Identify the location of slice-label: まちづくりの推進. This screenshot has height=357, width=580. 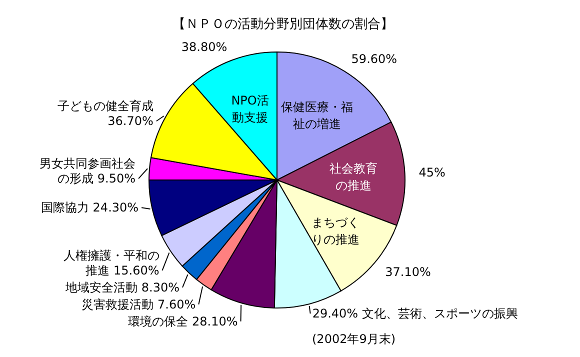
(335, 230).